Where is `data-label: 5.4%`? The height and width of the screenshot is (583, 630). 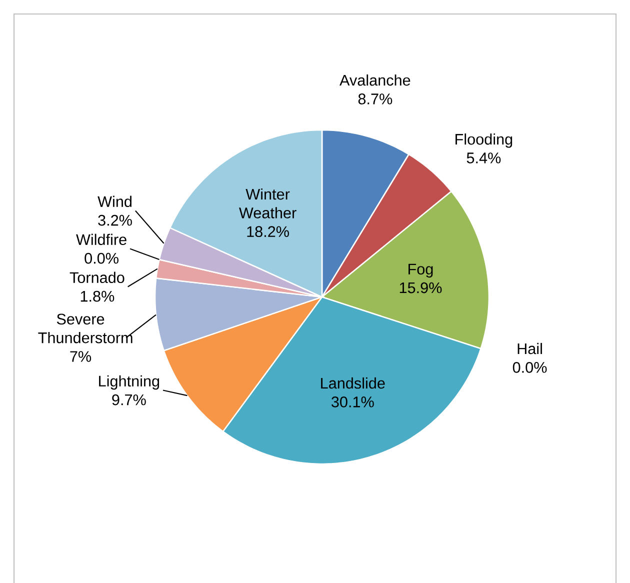
data-label: 5.4% is located at coordinates (483, 158).